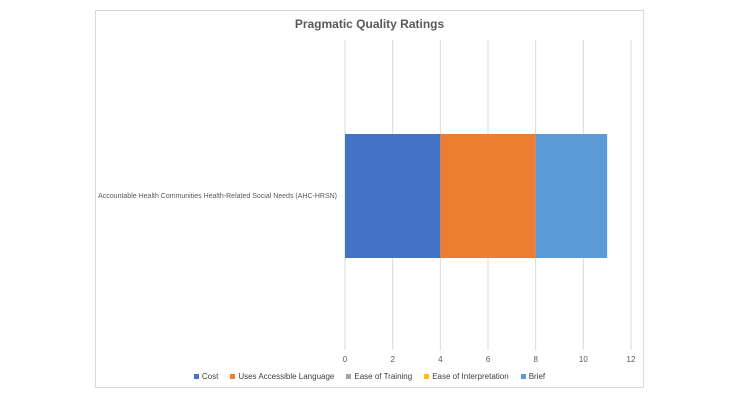 This screenshot has height=416, width=740. I want to click on bar-segment-cost, so click(393, 196).